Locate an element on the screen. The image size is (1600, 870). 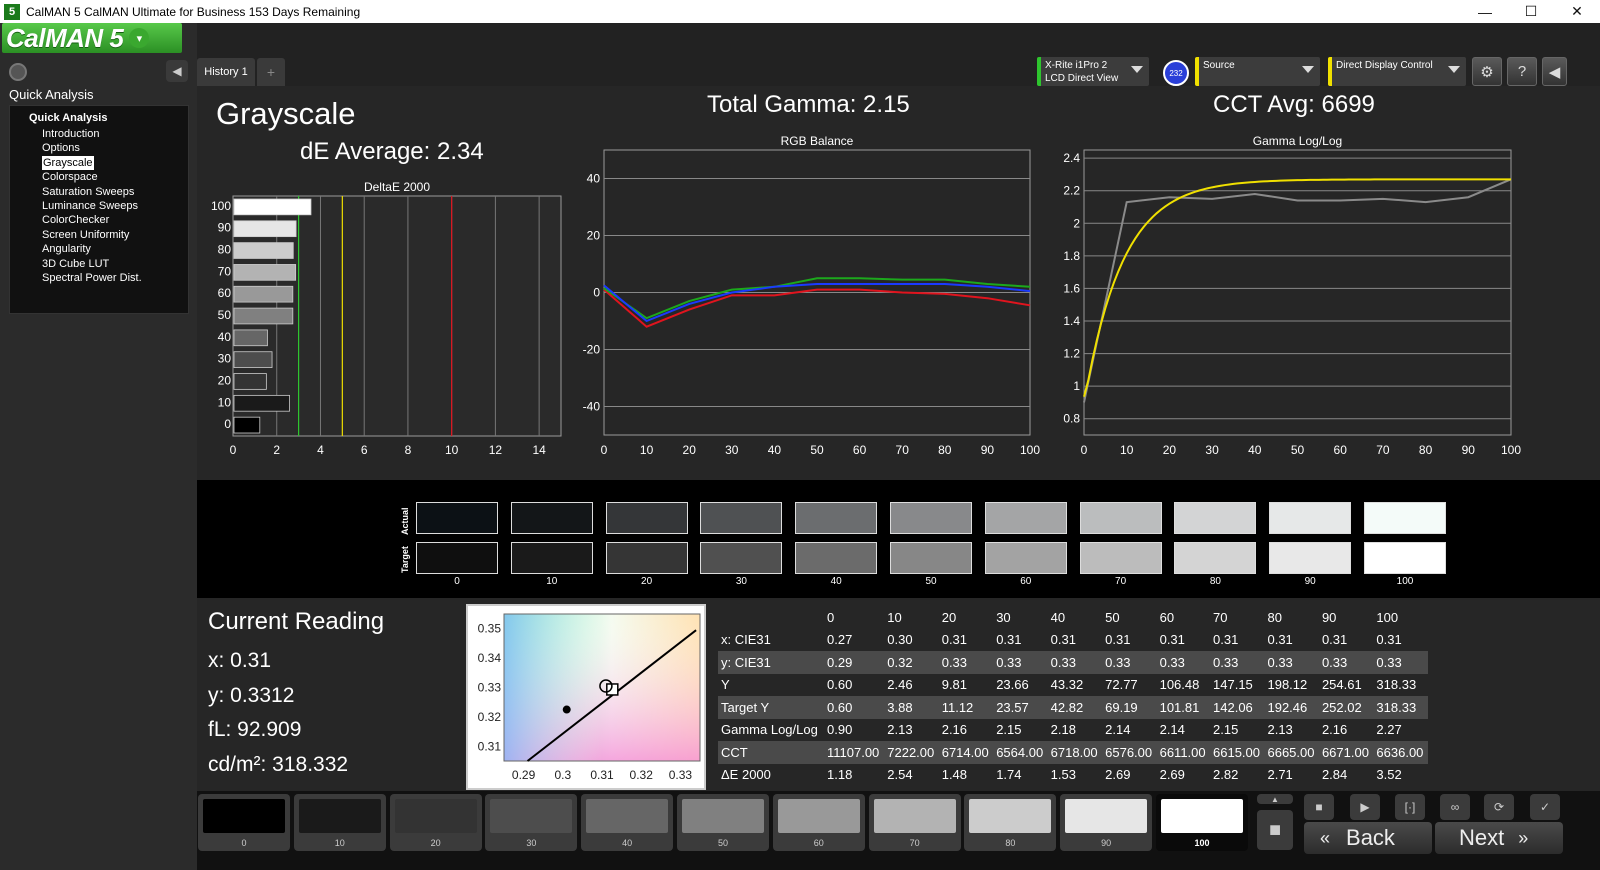
tree-item-label: Saturation Sweeps is located at coordinates (88, 191).